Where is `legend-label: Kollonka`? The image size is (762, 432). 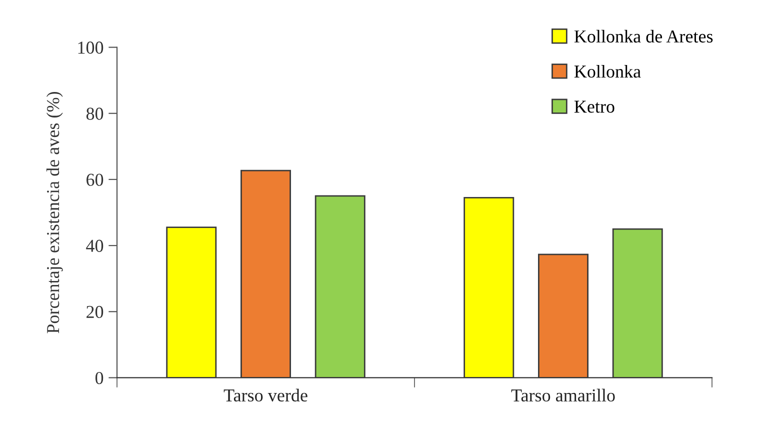
legend-label: Kollonka is located at coordinates (607, 71).